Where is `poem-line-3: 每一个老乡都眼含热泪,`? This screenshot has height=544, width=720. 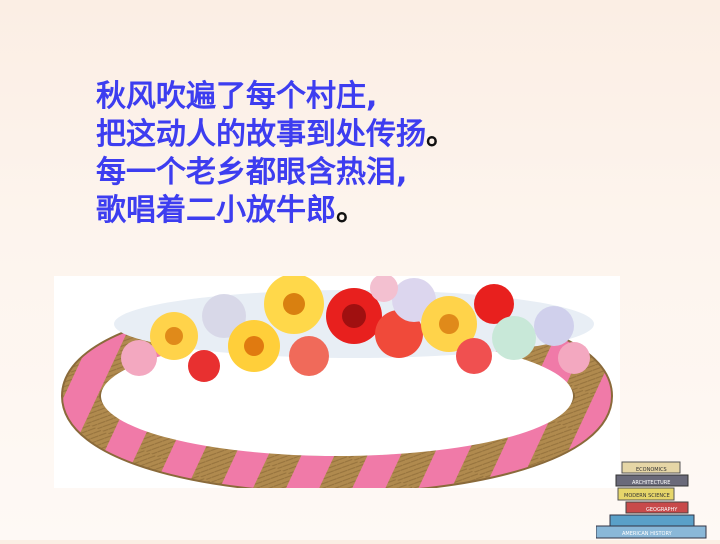
poem-line-3: 每一个老乡都眼含热泪, is located at coordinates (252, 172).